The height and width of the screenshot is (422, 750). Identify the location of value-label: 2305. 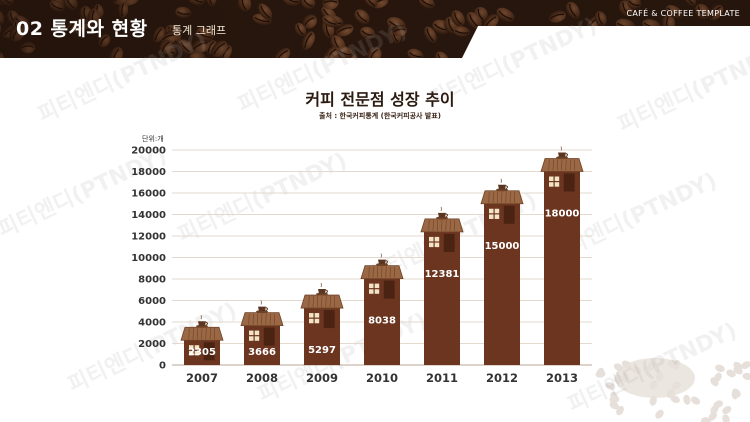
(202, 352).